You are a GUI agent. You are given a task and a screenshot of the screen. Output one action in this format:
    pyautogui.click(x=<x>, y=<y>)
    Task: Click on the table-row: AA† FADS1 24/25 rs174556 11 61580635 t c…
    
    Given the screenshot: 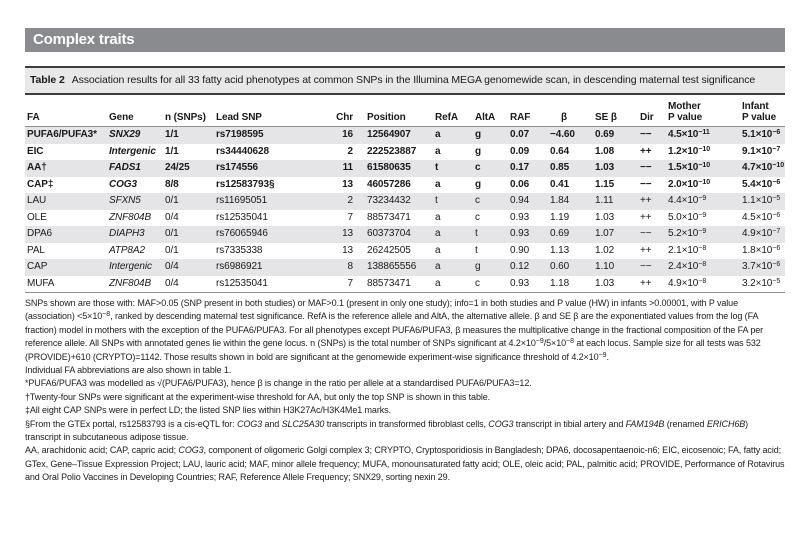 What is the action you would take?
    pyautogui.click(x=405, y=168)
    